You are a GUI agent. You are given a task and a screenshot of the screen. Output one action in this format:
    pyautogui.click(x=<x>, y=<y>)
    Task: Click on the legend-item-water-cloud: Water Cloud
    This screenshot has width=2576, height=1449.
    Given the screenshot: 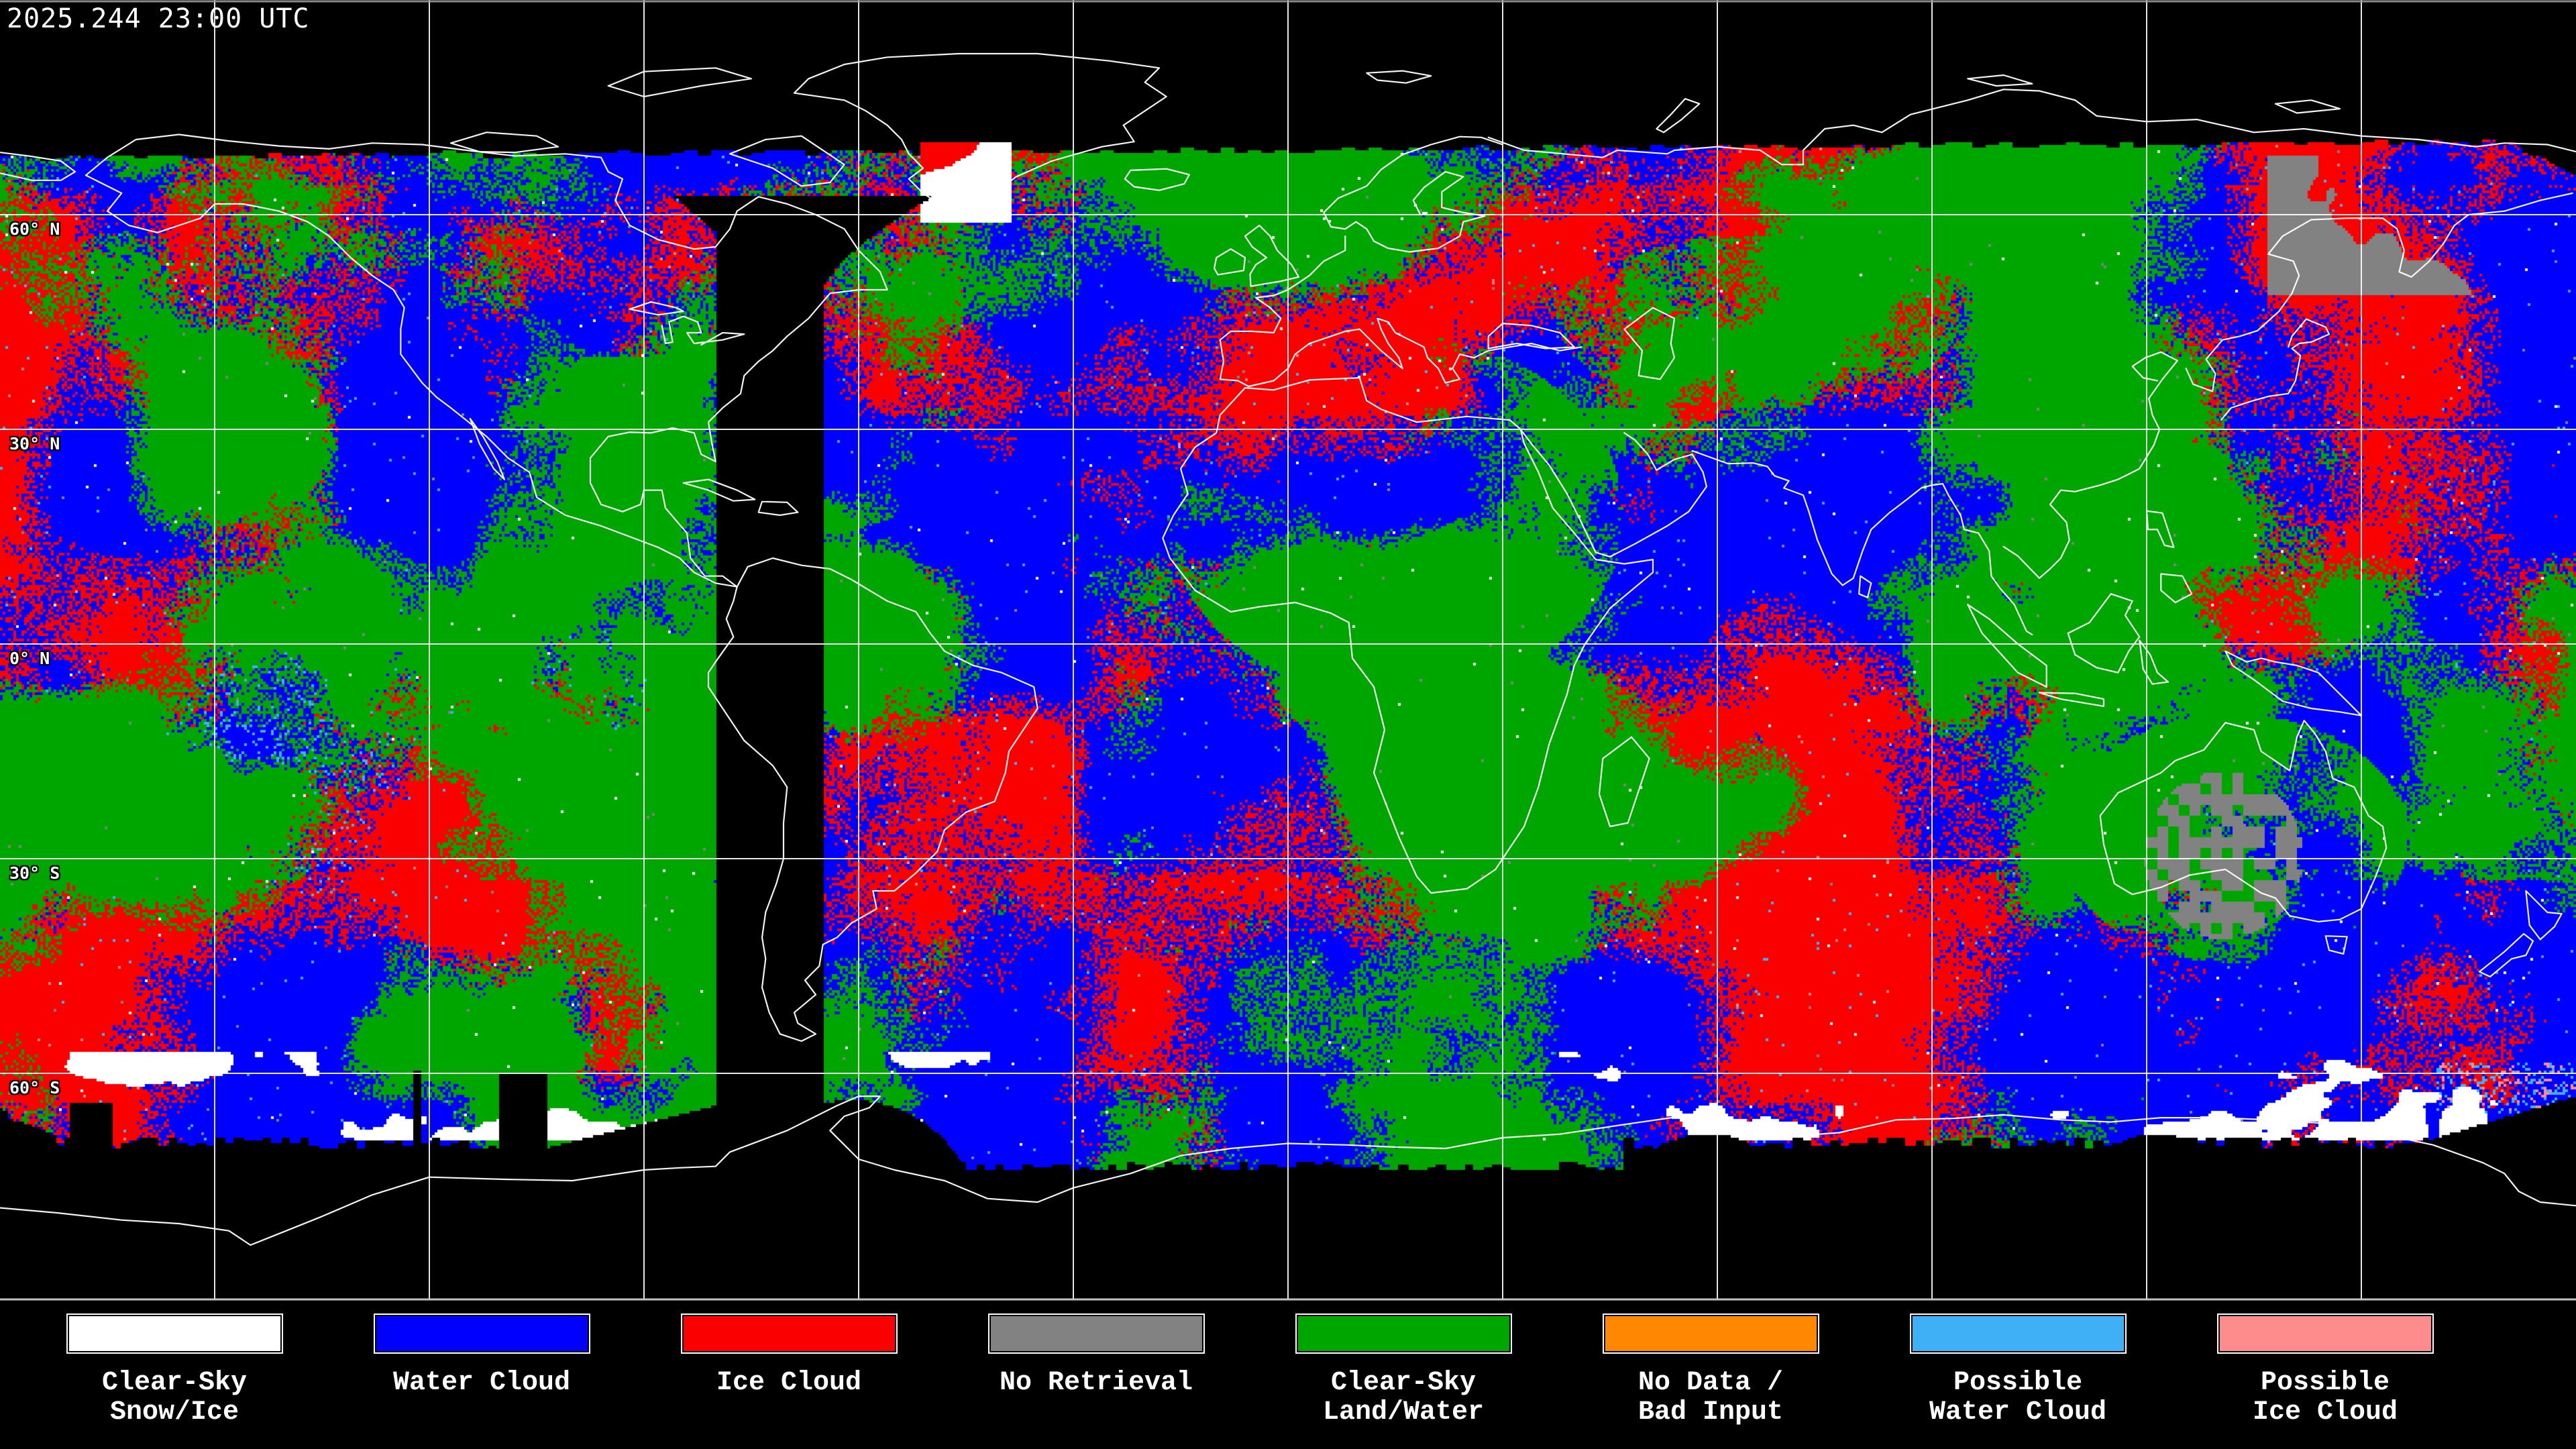 What is the action you would take?
    pyautogui.click(x=481, y=1355)
    